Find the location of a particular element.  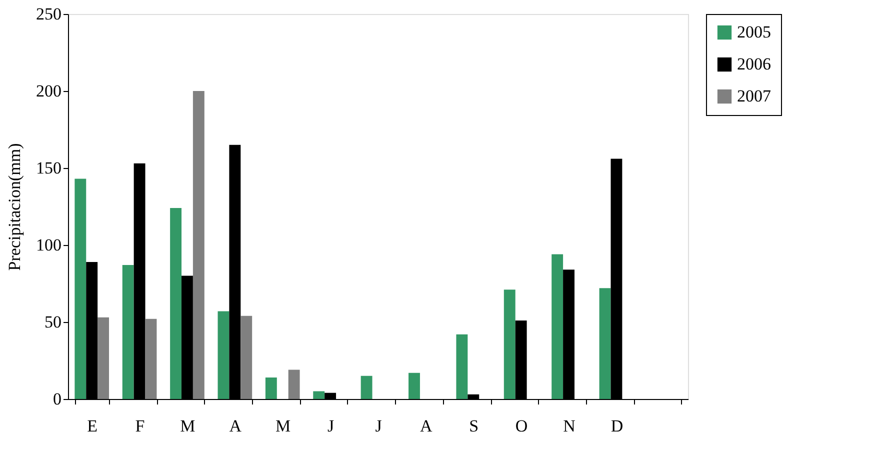

x-tick-label: O is located at coordinates (521, 426).